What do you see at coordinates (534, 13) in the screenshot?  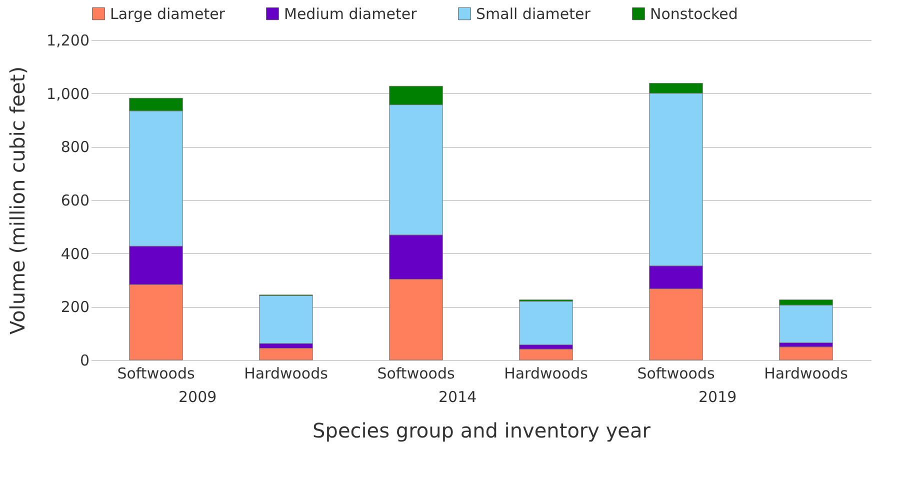 I see `legend-label: Small diameter` at bounding box center [534, 13].